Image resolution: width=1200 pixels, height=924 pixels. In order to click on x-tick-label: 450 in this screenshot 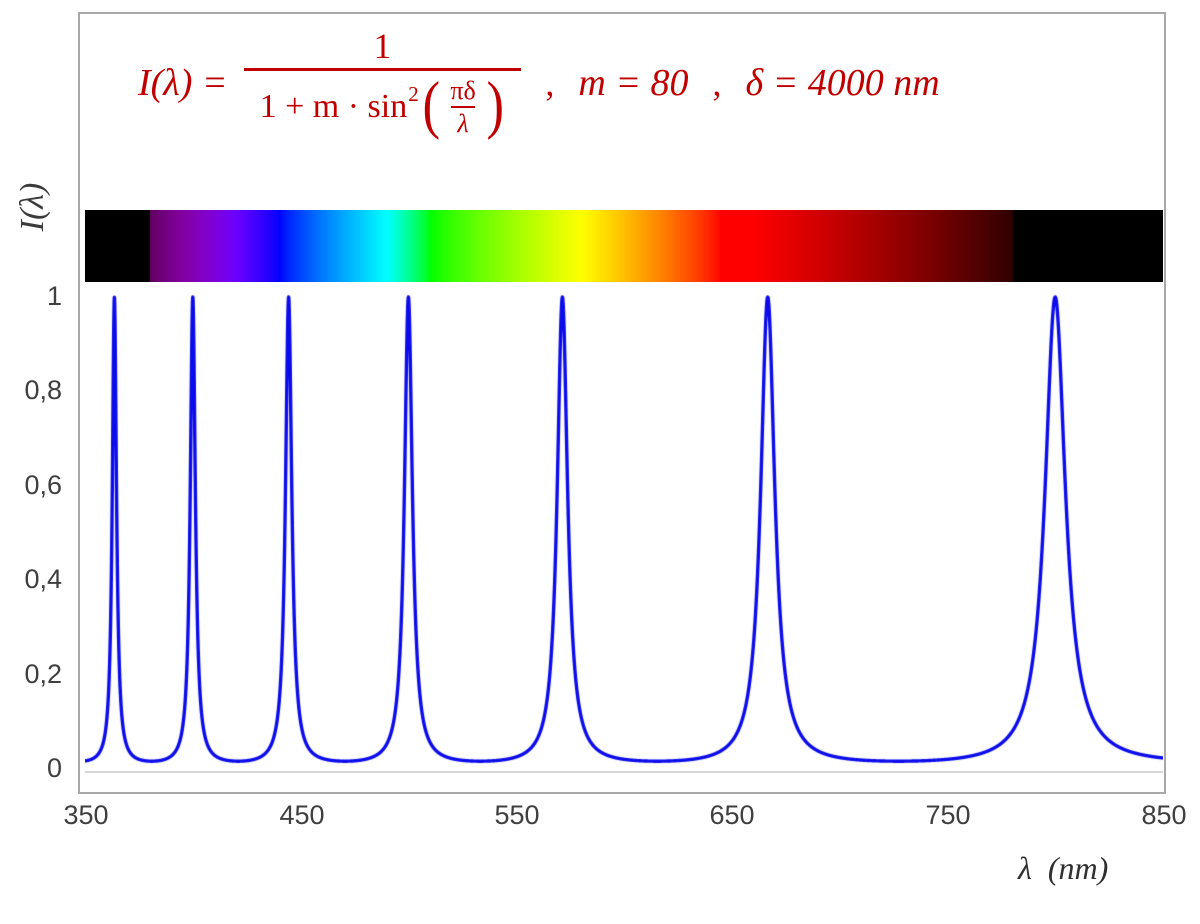, I will do `click(302, 815)`.